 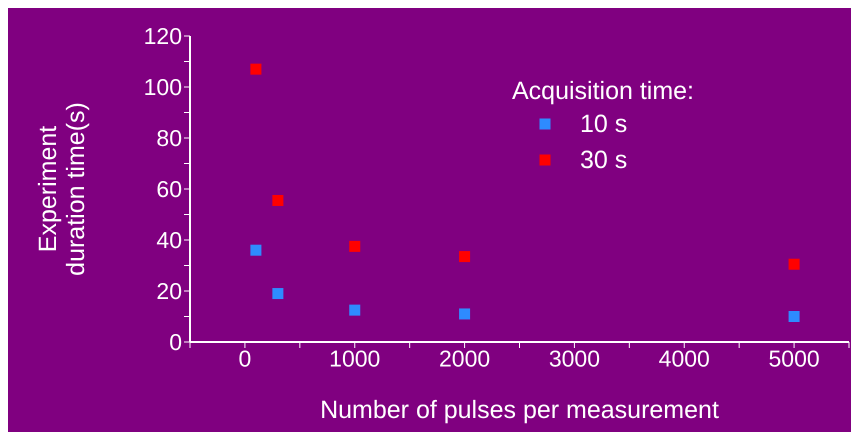 What do you see at coordinates (464, 358) in the screenshot?
I see `x-tick-label: 2000` at bounding box center [464, 358].